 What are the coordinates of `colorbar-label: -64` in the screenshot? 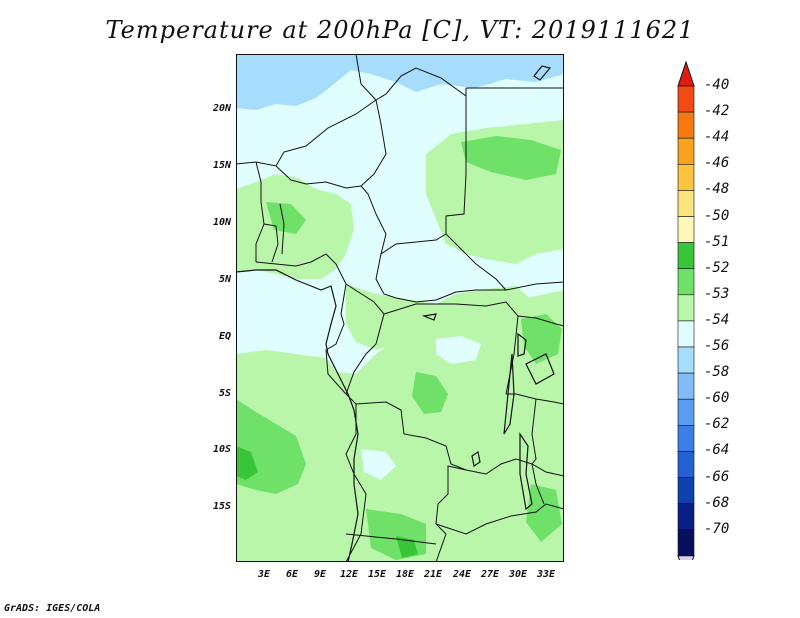 It's located at (717, 450).